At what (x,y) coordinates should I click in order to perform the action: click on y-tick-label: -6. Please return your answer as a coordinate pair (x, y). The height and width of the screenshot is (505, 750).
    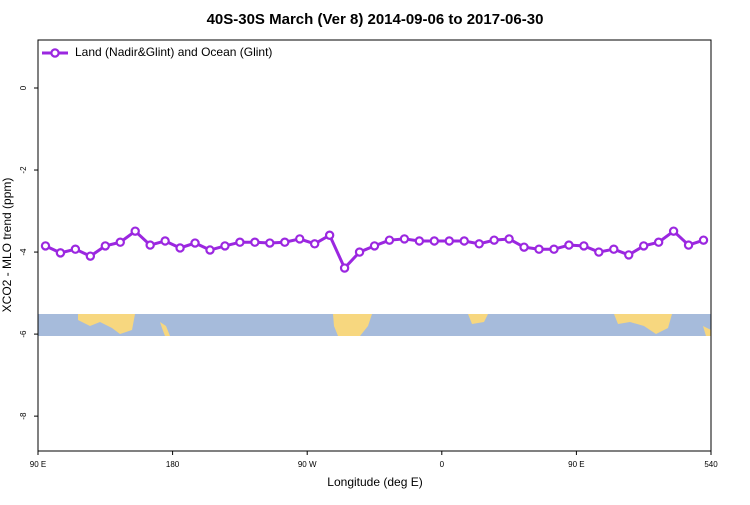
    Looking at the image, I should click on (23, 334).